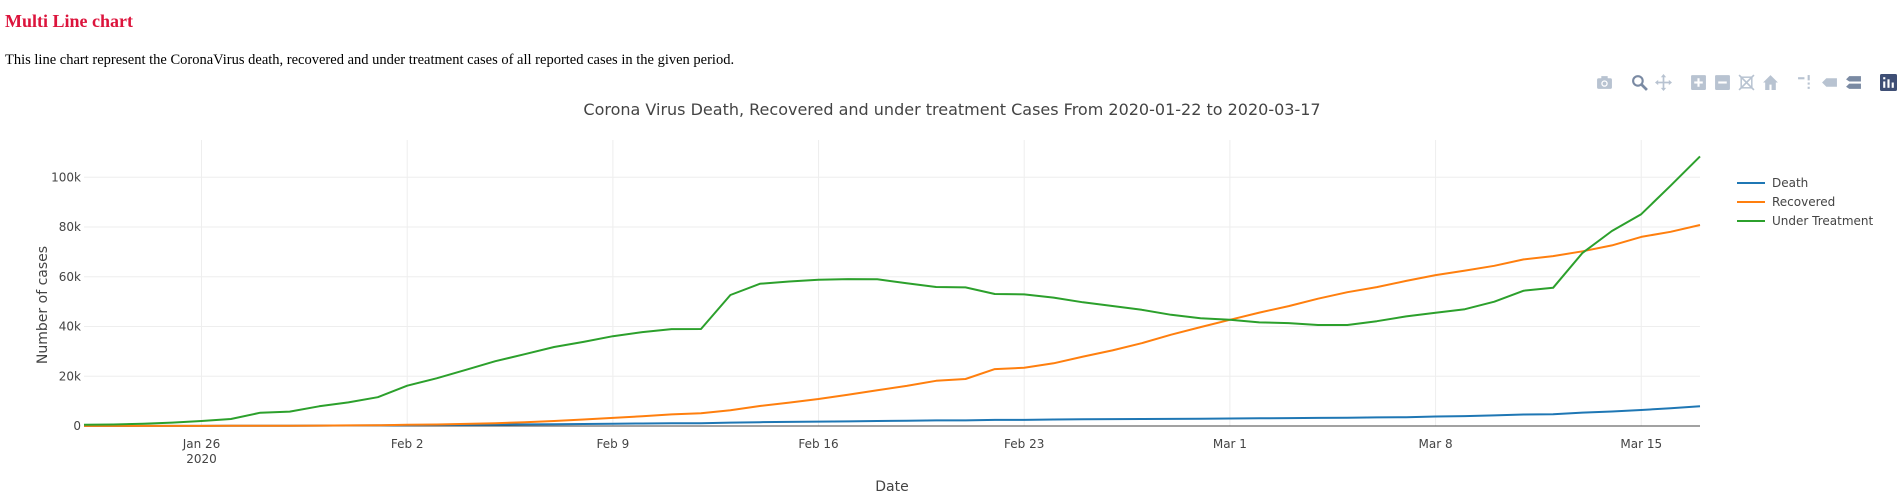 The height and width of the screenshot is (504, 1903). I want to click on spike-lines-icon, so click(1805, 82).